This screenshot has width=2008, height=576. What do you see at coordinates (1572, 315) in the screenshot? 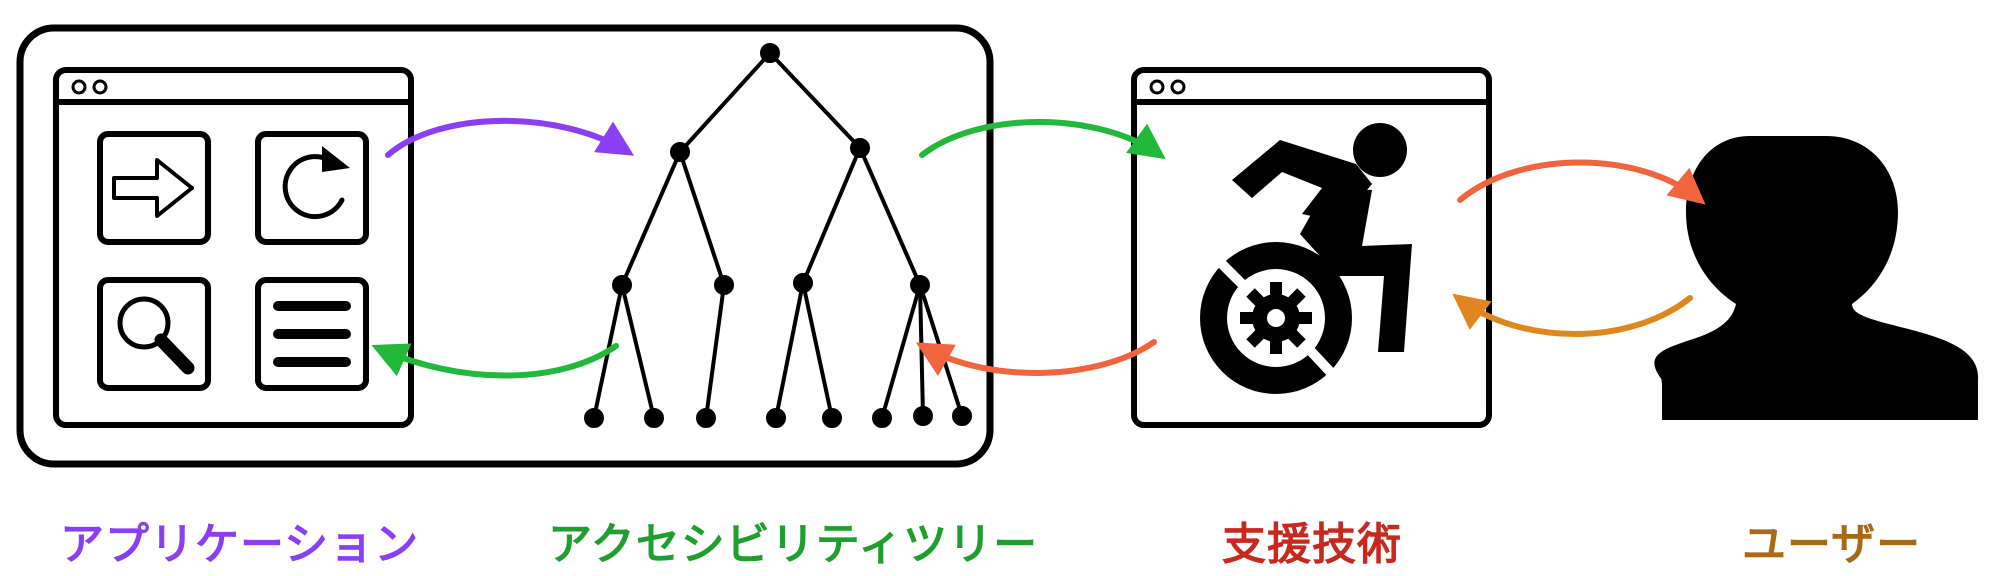
I see `flow-arrow-user-to-at` at bounding box center [1572, 315].